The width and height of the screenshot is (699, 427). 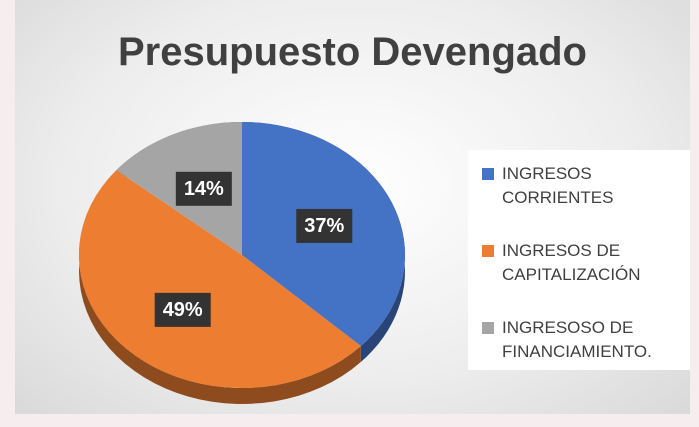 What do you see at coordinates (352, 52) in the screenshot?
I see `chart-title: Presupuesto Devengado` at bounding box center [352, 52].